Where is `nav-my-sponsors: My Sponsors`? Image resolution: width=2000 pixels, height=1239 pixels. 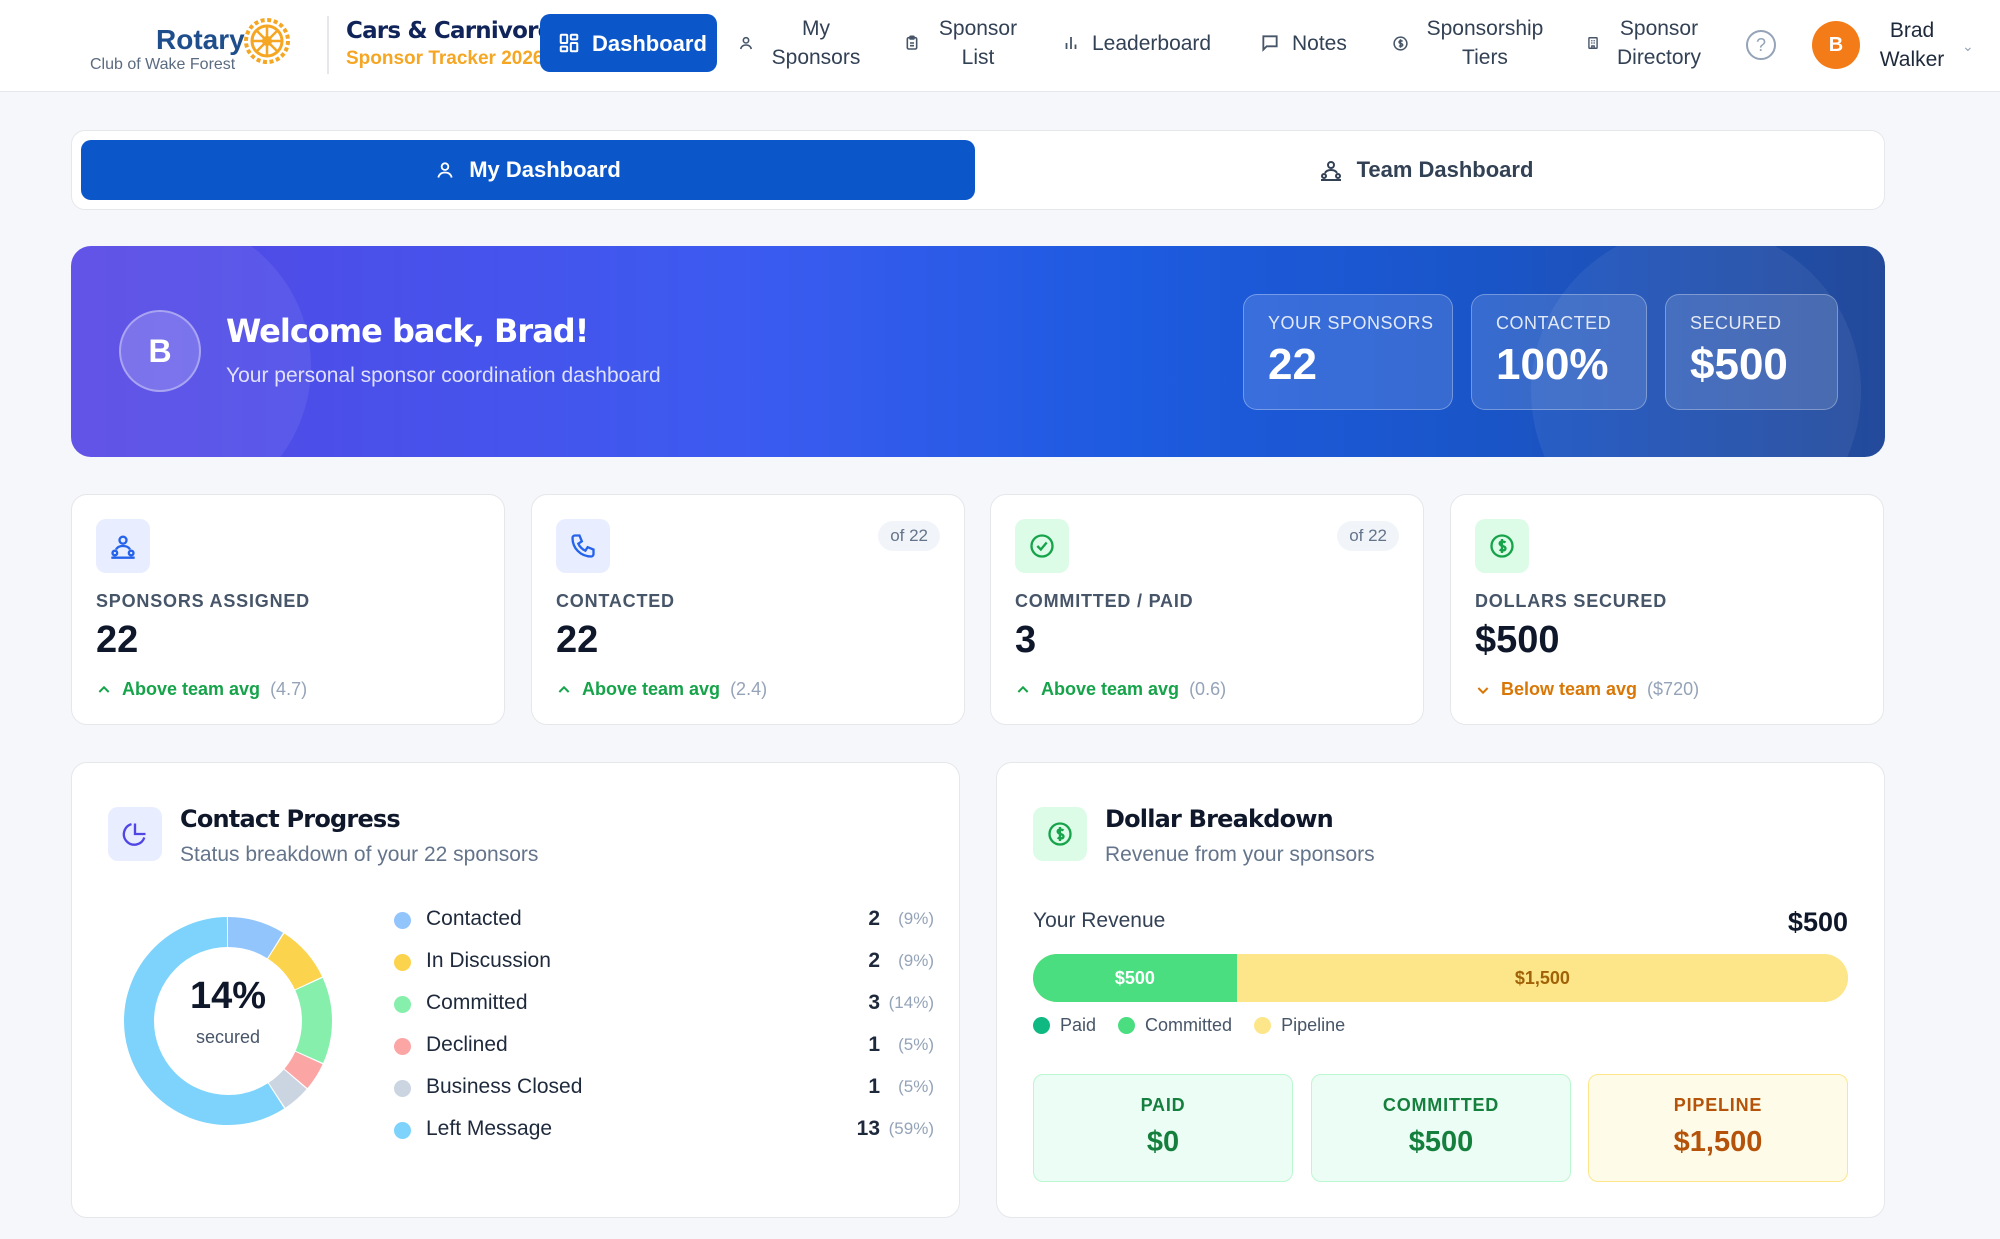
nav-my-sponsors: My Sponsors is located at coordinates (802, 43).